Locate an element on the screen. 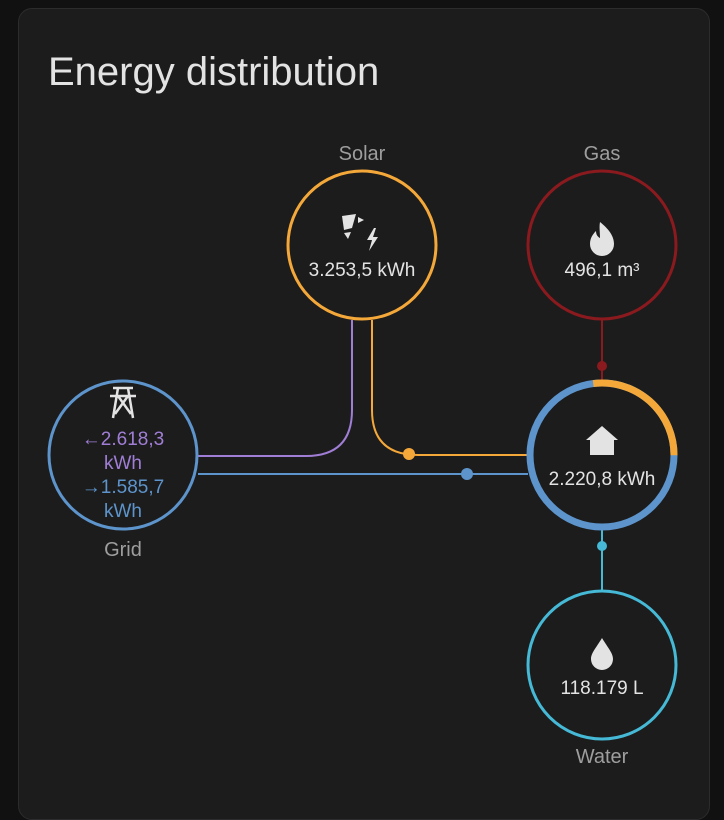  grid-consumption-value: →1.585,7 is located at coordinates (123, 487).